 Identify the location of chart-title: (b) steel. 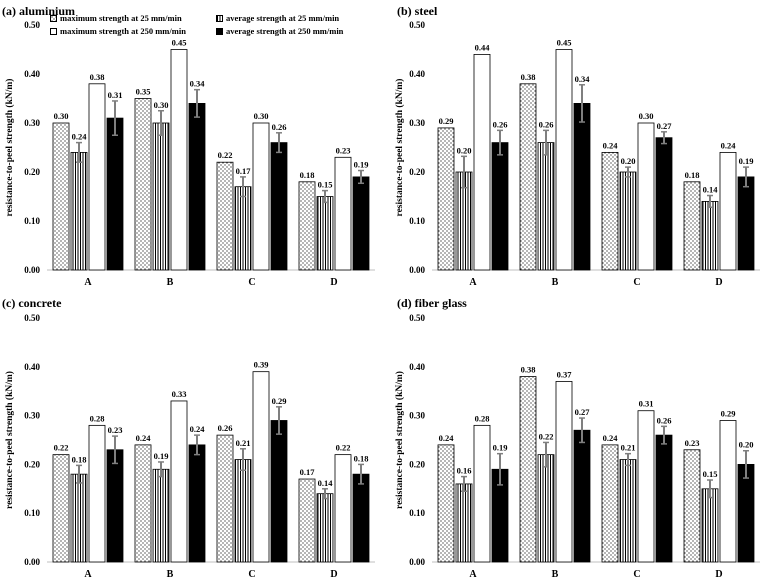
(417, 11).